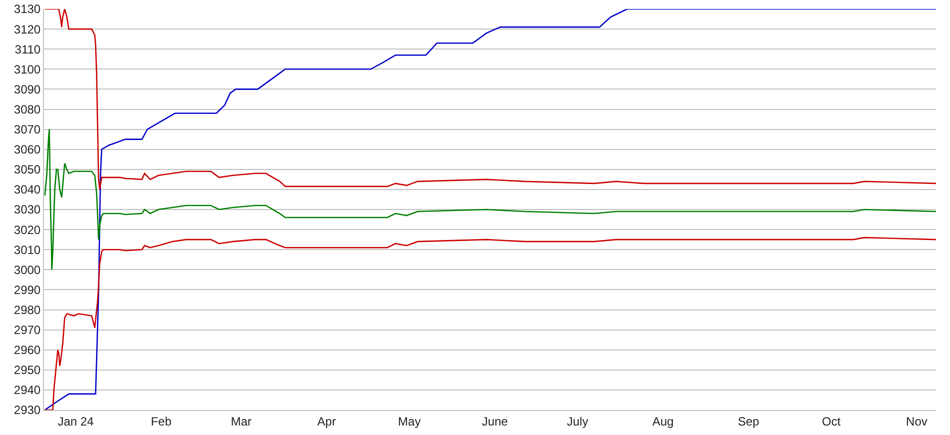  I want to click on y-tick-label: 3070, so click(27, 129).